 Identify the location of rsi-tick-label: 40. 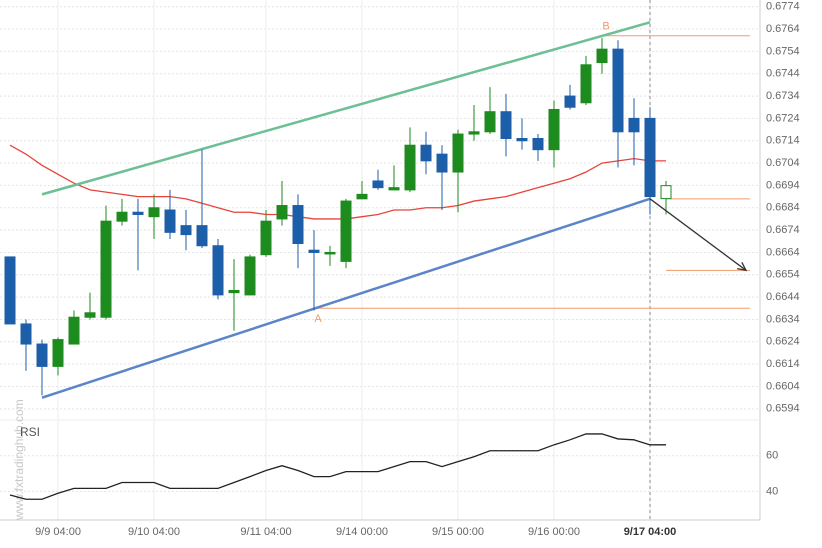
(772, 491).